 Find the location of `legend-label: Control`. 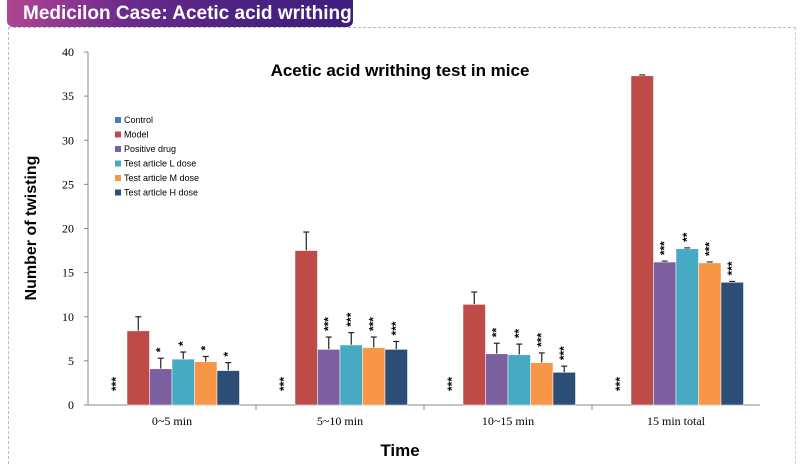

legend-label: Control is located at coordinates (138, 120).